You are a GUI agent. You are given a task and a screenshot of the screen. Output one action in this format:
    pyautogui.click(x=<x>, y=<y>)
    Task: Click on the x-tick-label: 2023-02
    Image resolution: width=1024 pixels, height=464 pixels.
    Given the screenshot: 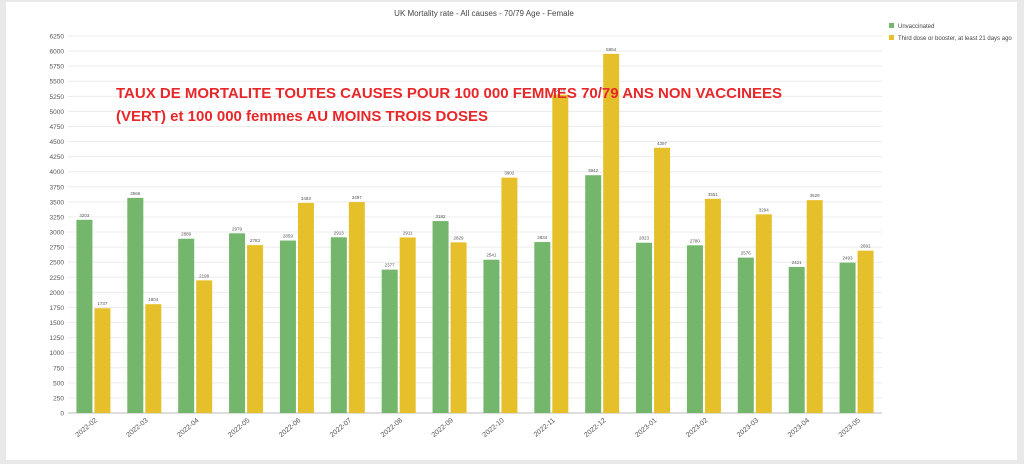 What is the action you would take?
    pyautogui.click(x=697, y=428)
    